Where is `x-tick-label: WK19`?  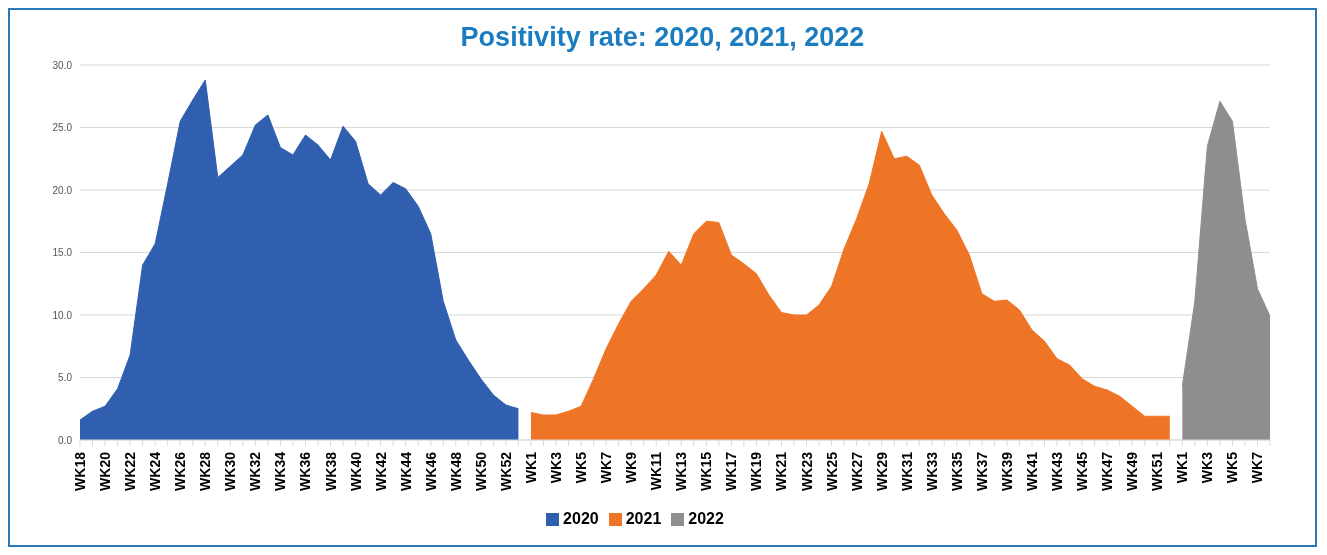
x-tick-label: WK19 is located at coordinates (756, 471).